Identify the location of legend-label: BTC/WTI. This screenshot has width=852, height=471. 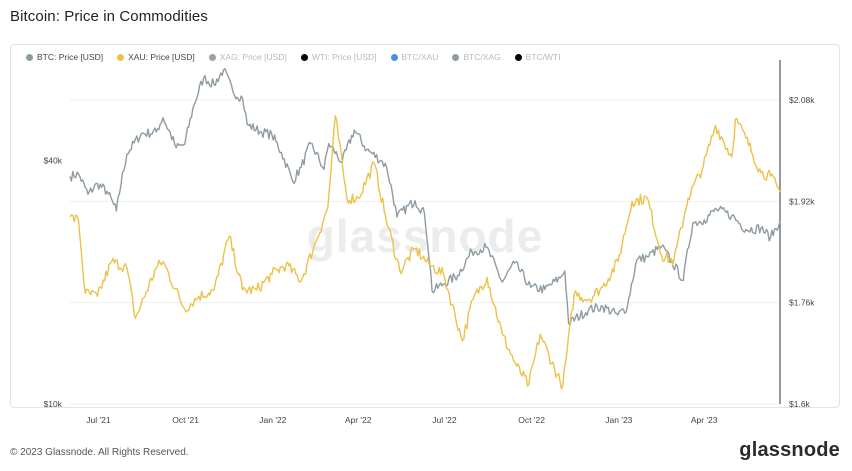
(543, 57).